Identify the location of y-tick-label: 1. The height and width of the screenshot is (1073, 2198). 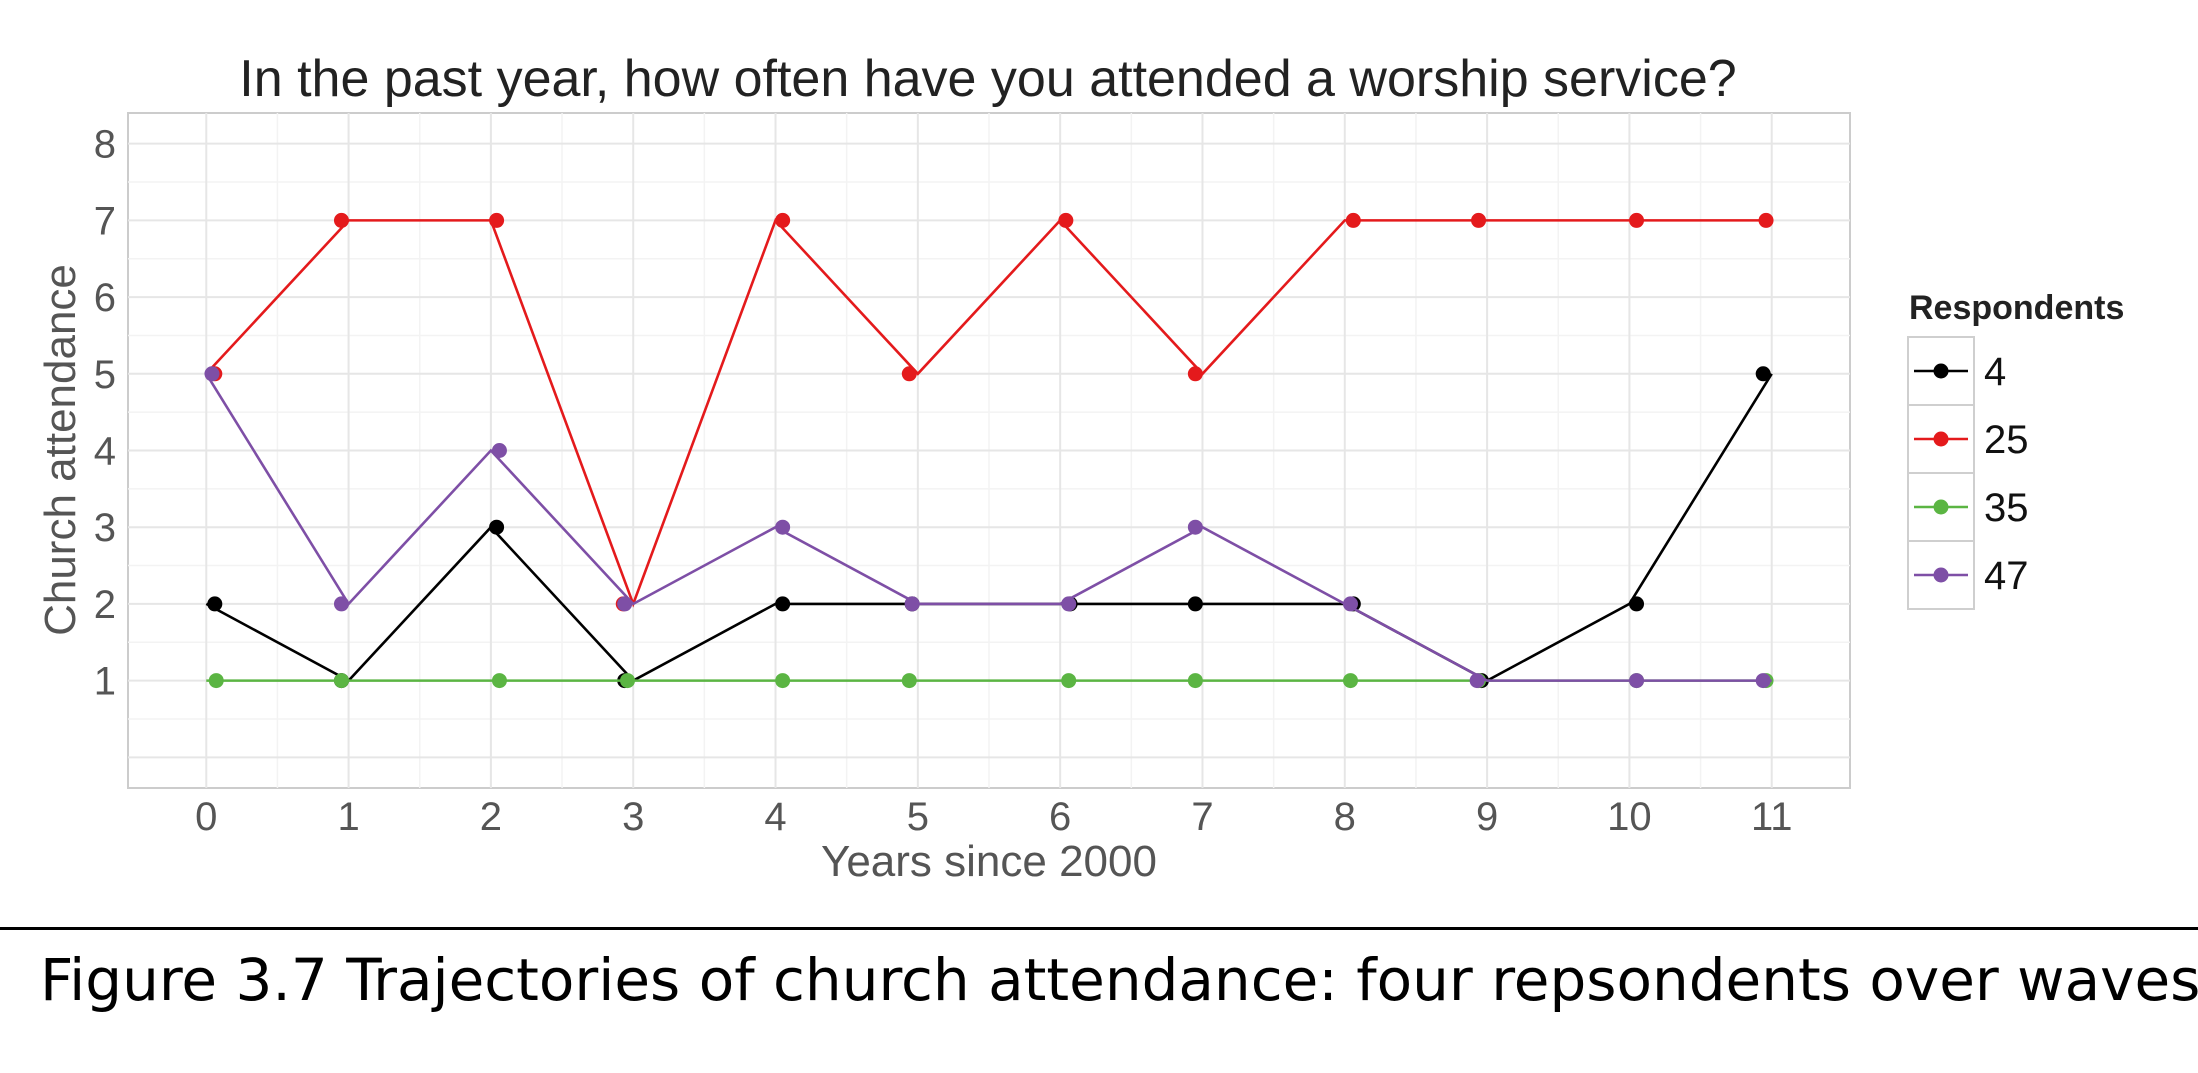
(105, 682).